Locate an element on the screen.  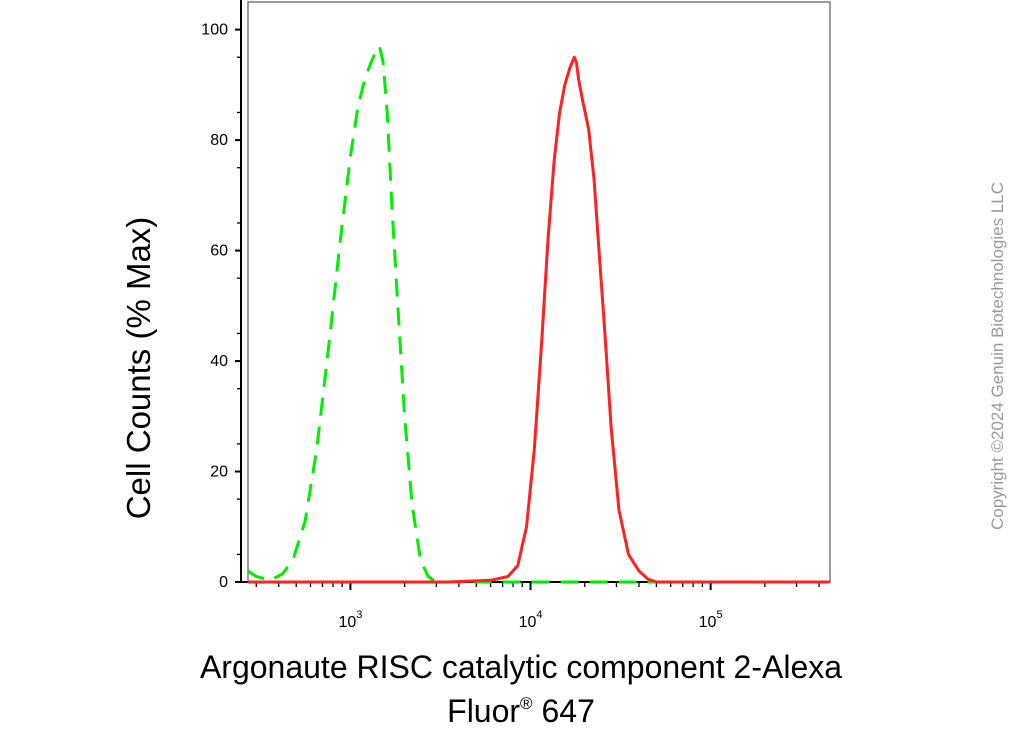
y-tick-label: 0 is located at coordinates (223, 582).